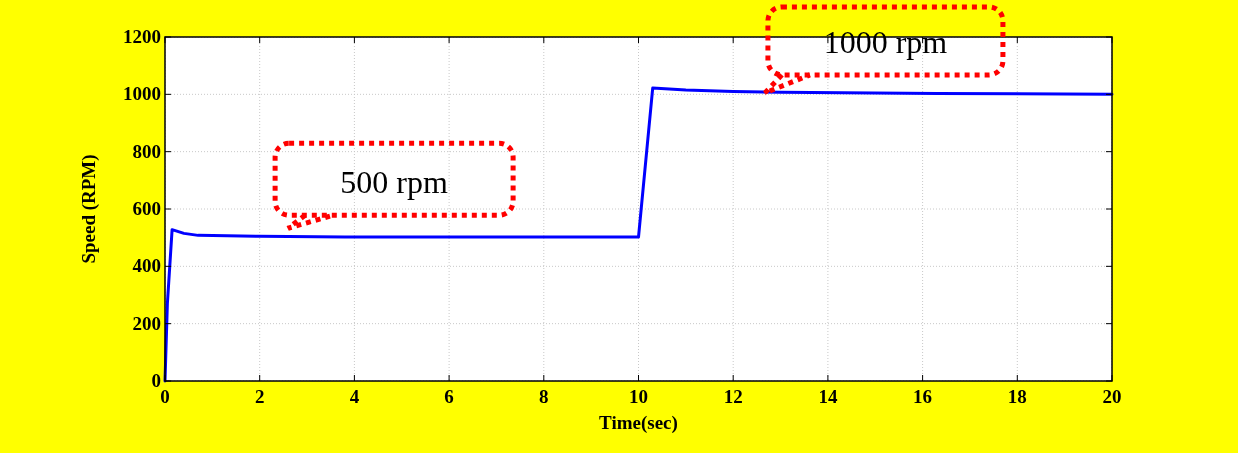 The width and height of the screenshot is (1238, 453). I want to click on x-tick-label: 6, so click(449, 396).